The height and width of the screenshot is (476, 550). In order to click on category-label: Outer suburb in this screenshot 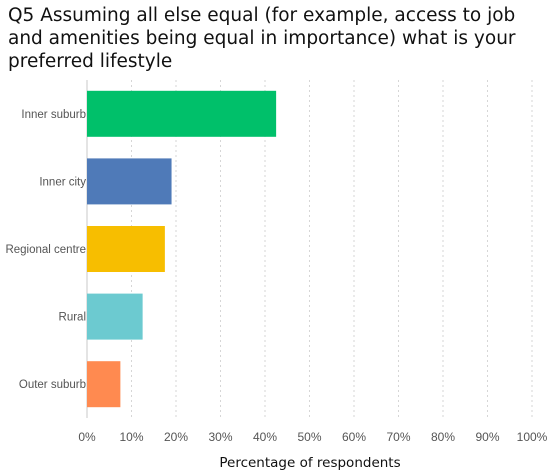, I will do `click(52, 385)`.